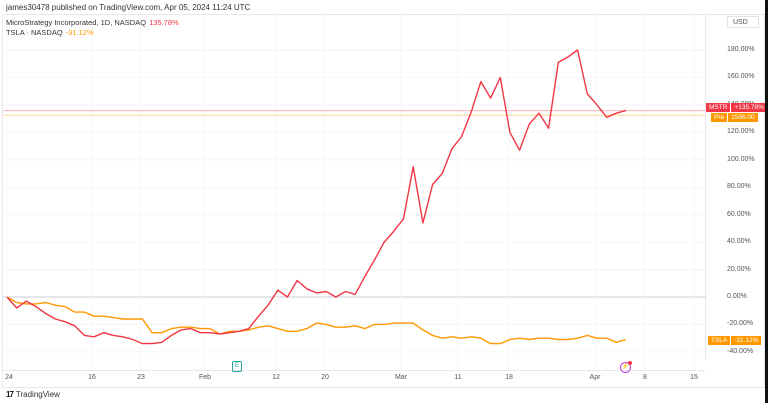 The height and width of the screenshot is (403, 768). I want to click on y-axis-label: 0.00%, so click(737, 296).